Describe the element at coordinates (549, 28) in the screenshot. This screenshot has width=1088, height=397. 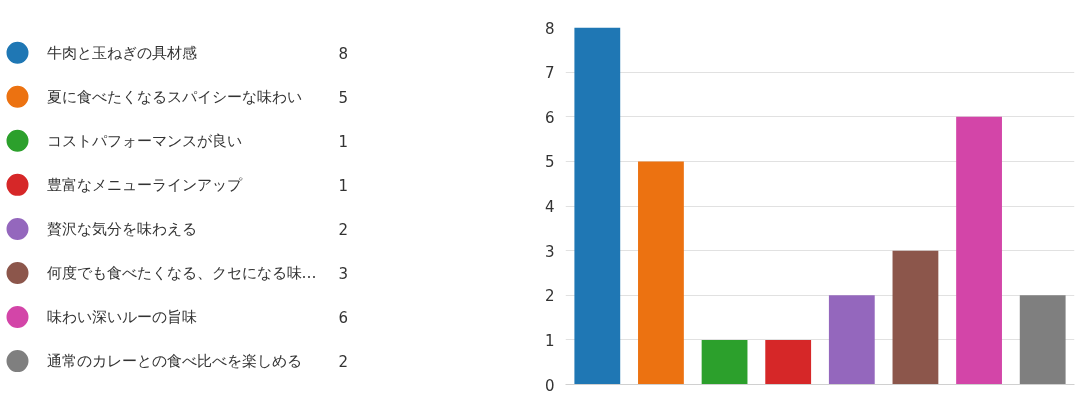
I see `y-tick-label: 8` at that location.